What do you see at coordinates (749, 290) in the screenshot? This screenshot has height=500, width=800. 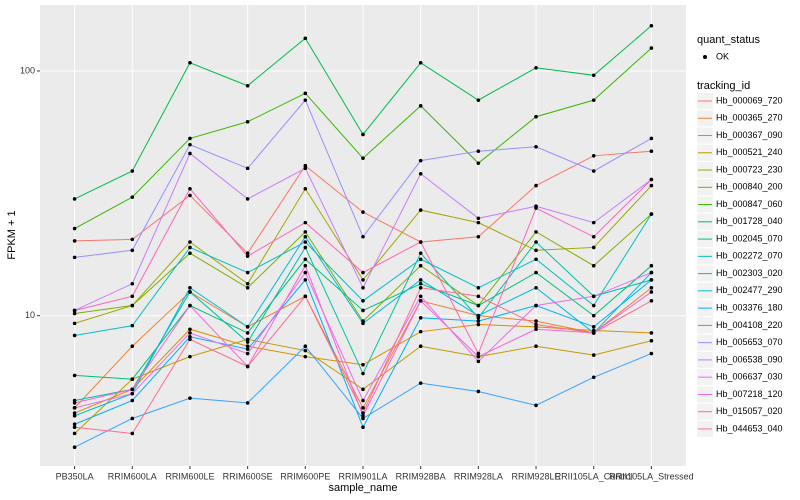 I see `legend-label: Hb_002477_290` at bounding box center [749, 290].